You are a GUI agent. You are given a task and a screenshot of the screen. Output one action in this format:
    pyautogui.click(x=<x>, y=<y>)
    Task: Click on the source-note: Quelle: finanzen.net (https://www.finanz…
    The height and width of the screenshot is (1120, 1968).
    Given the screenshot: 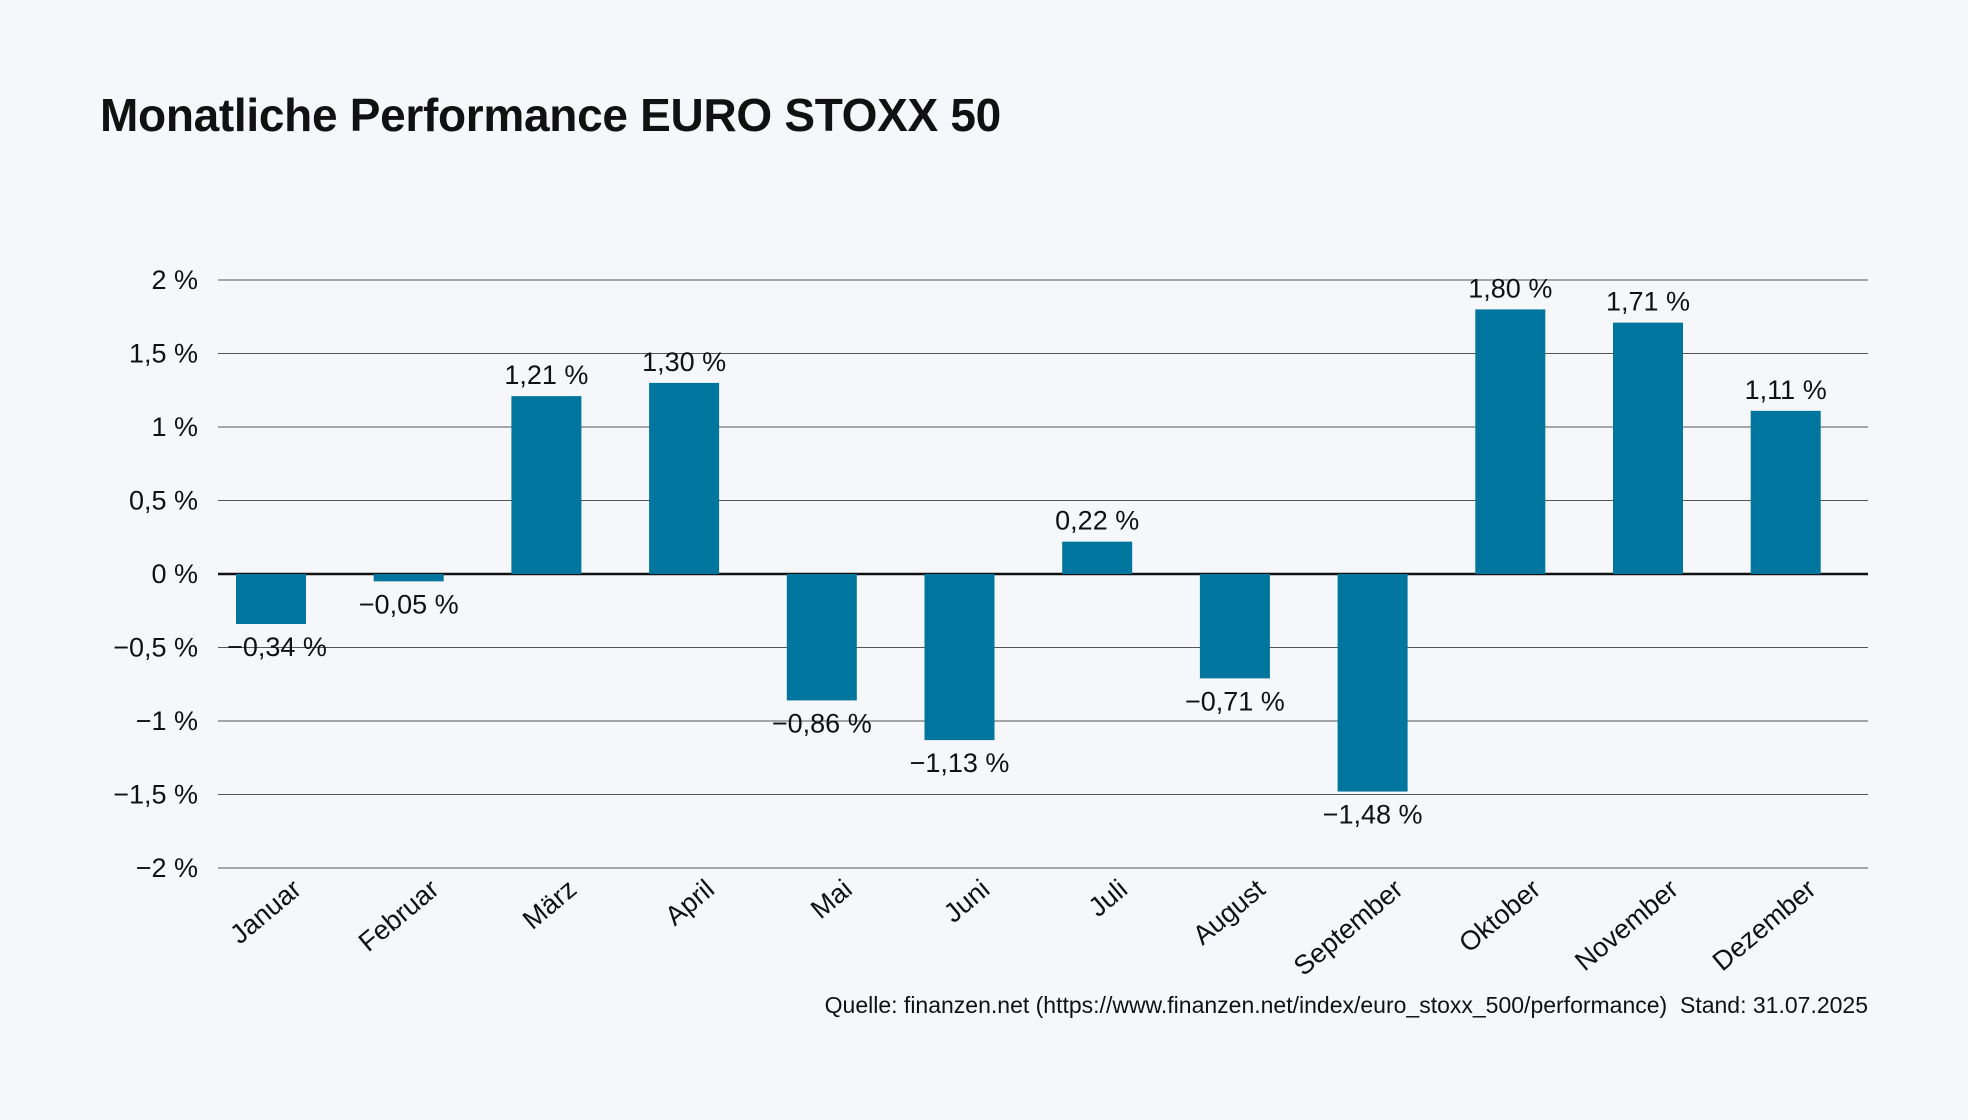 What is the action you would take?
    pyautogui.click(x=1346, y=1005)
    